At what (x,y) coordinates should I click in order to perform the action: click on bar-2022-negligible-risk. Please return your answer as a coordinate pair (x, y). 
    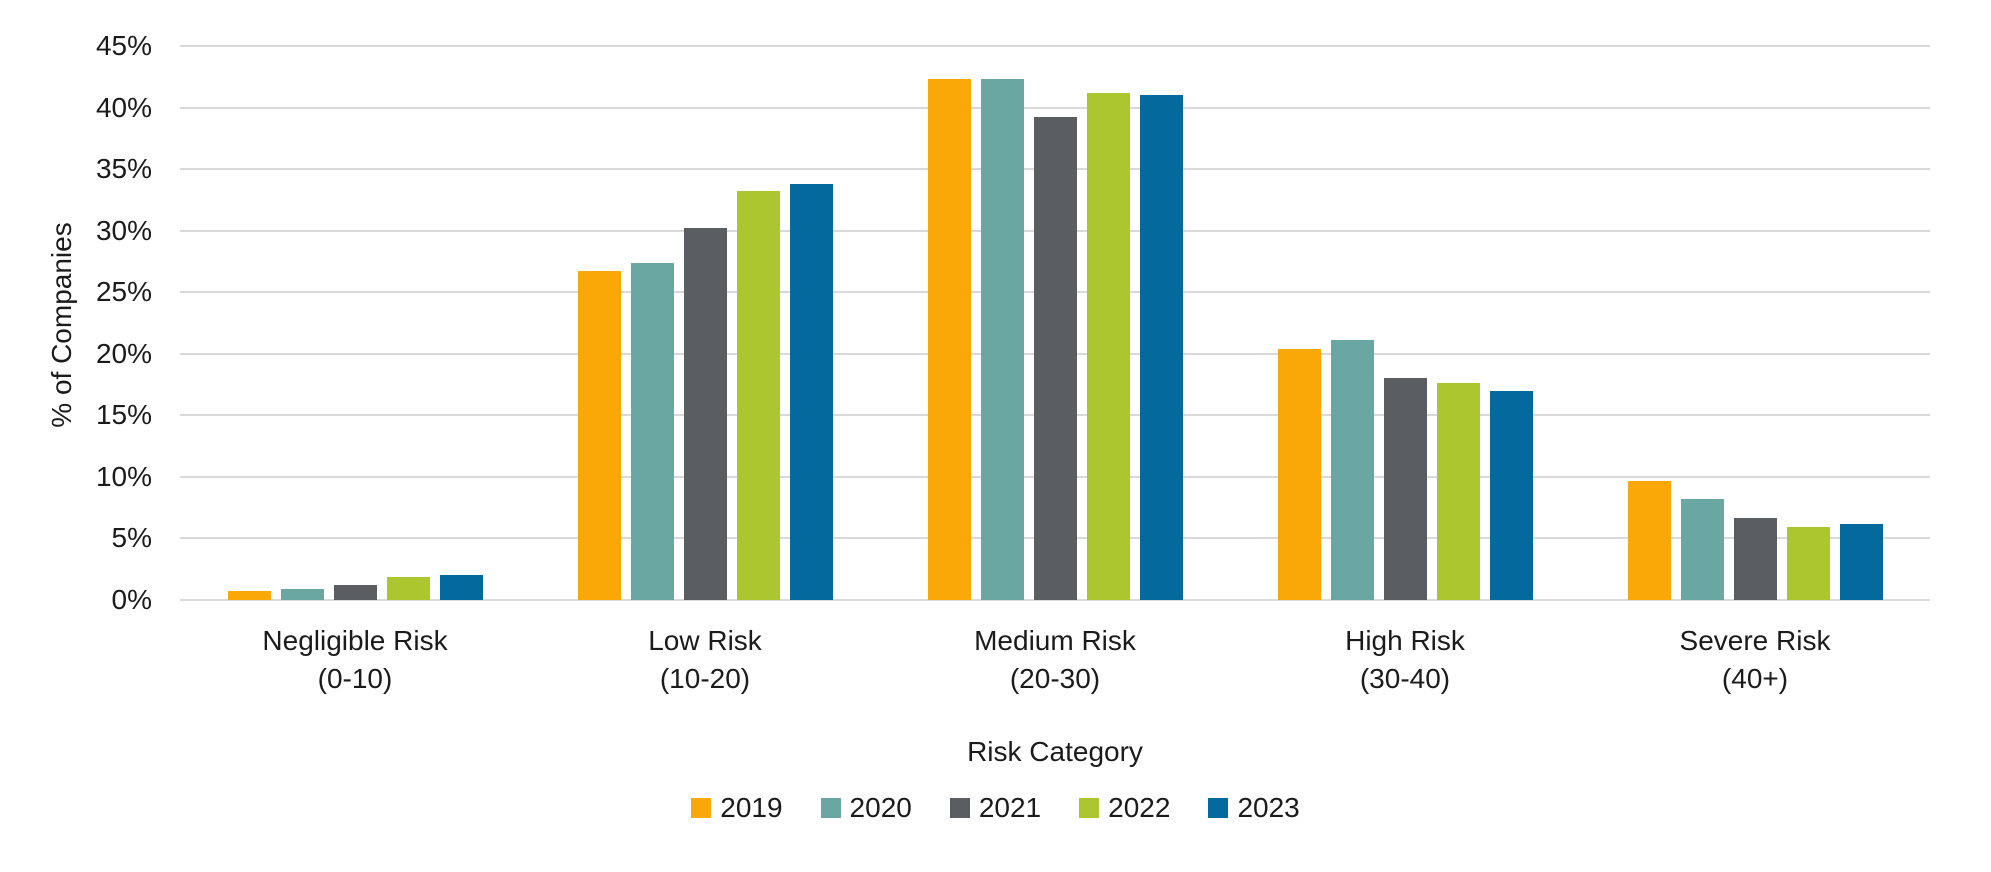
    Looking at the image, I should click on (408, 588).